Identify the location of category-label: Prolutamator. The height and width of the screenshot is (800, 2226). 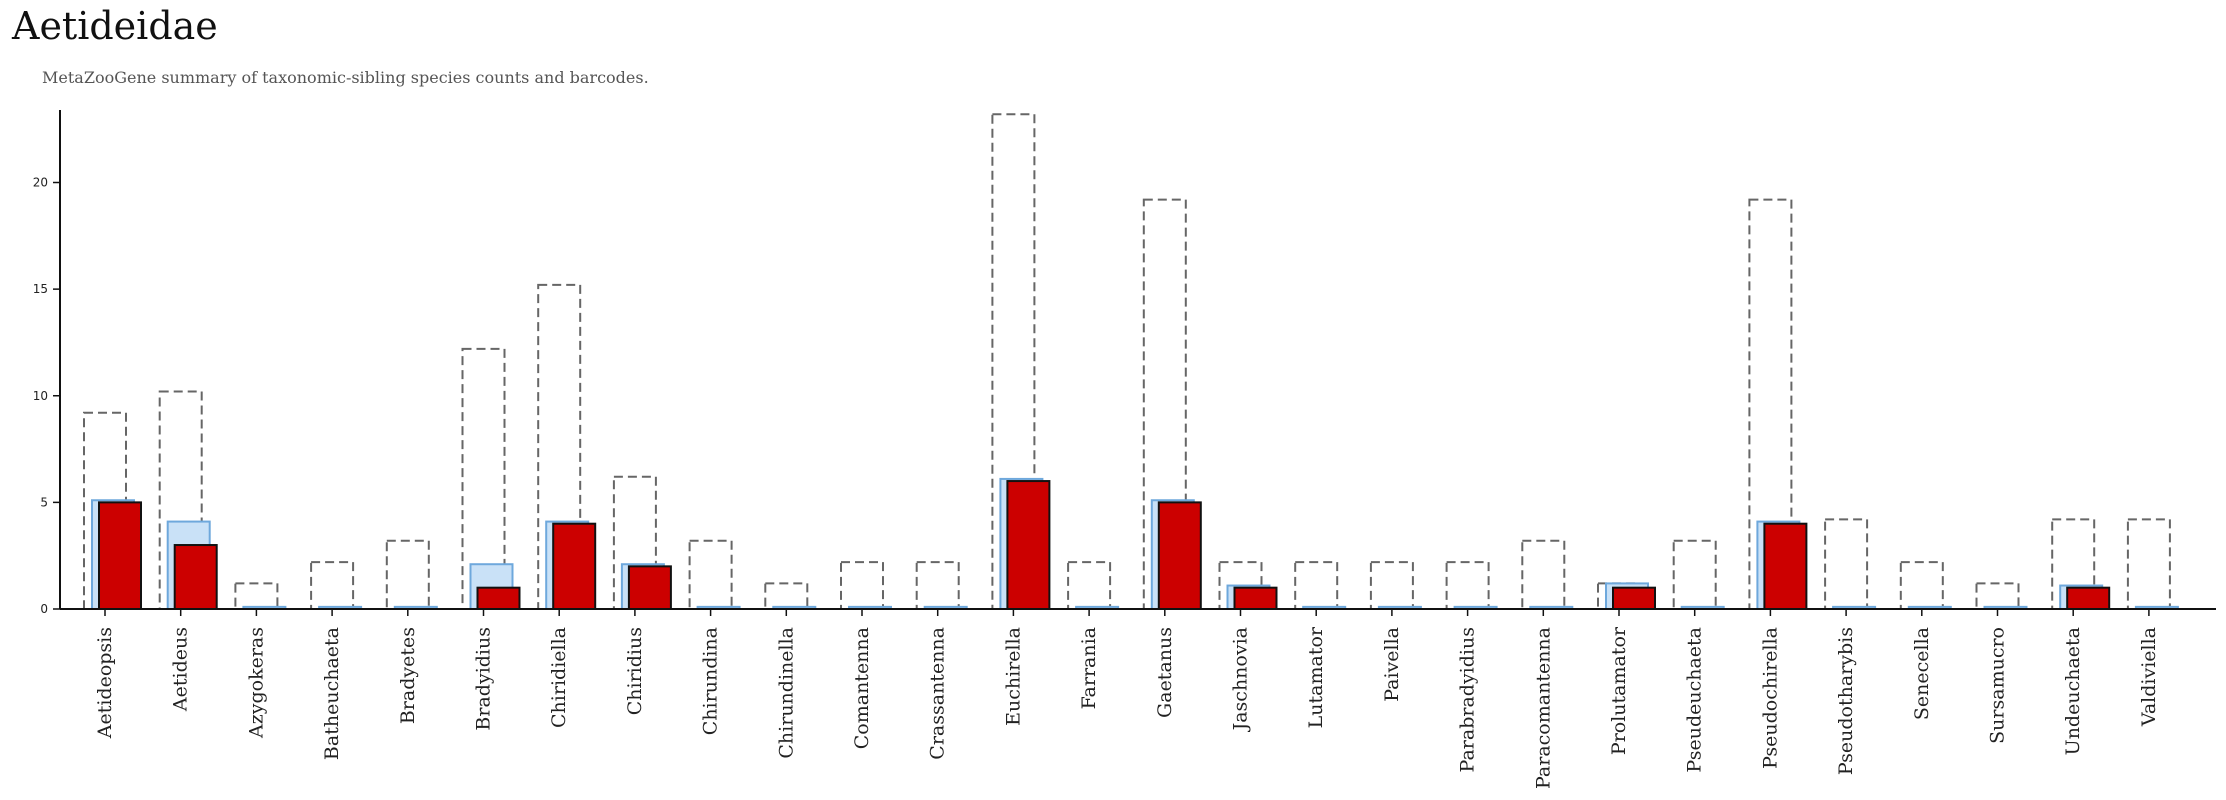
(1619, 690).